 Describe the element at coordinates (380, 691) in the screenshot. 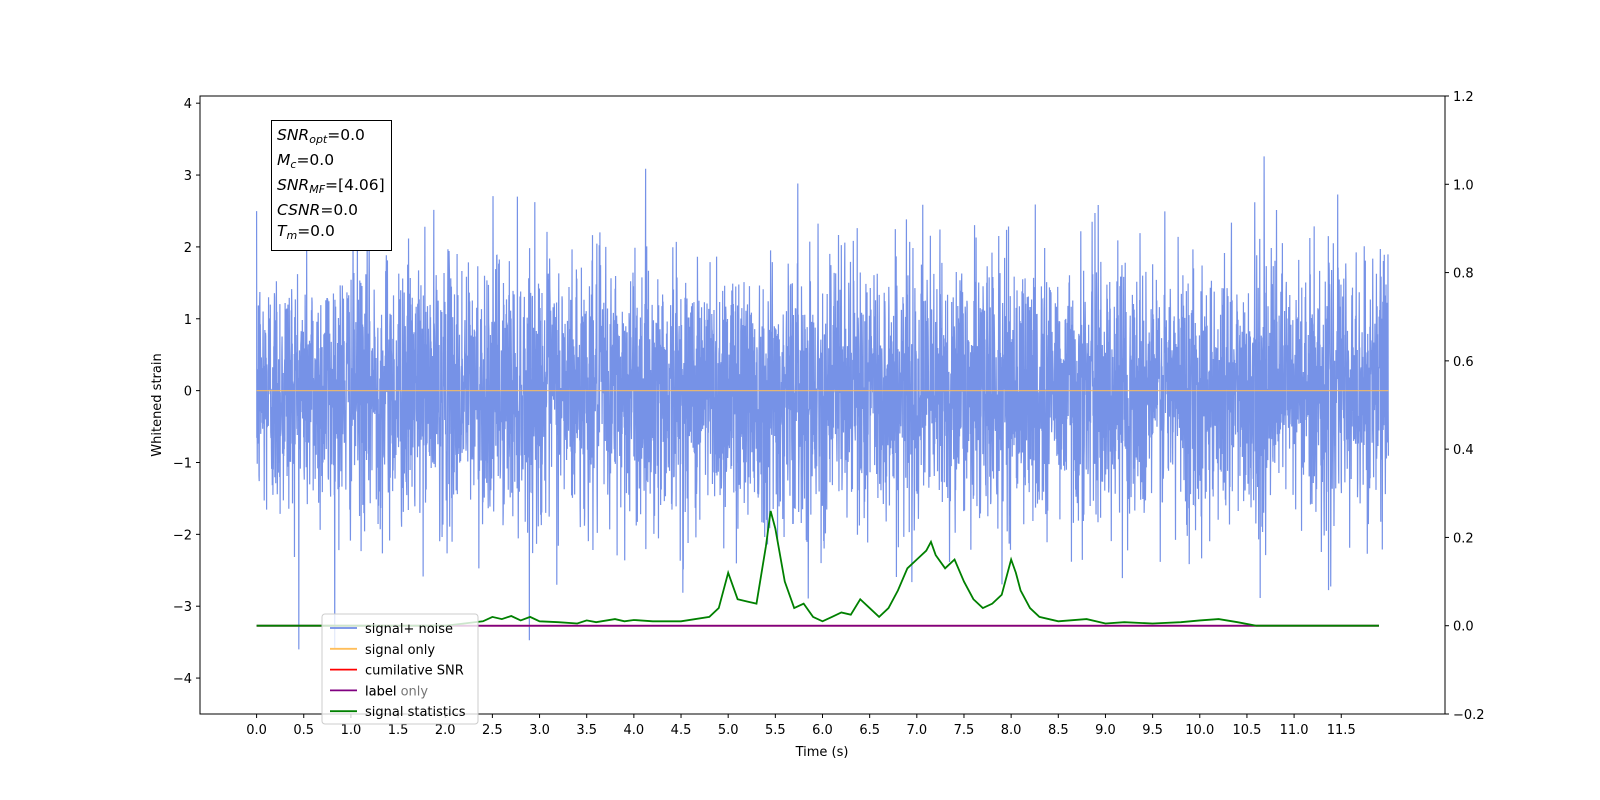

I see `legend-label: label` at that location.